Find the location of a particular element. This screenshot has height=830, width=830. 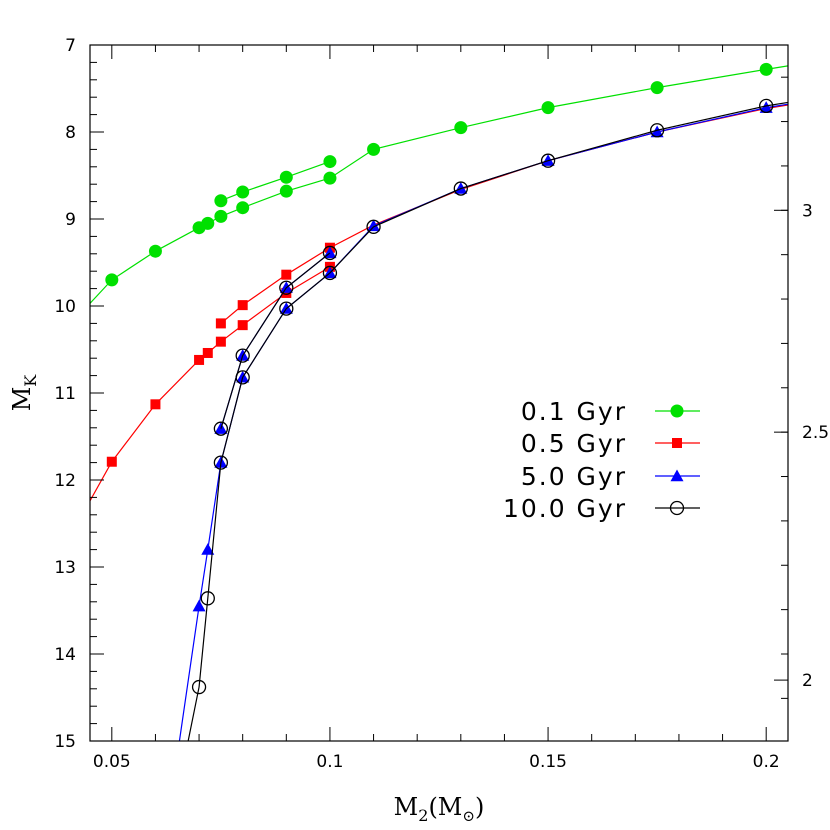

y-tick-label: 14 is located at coordinates (65, 655).